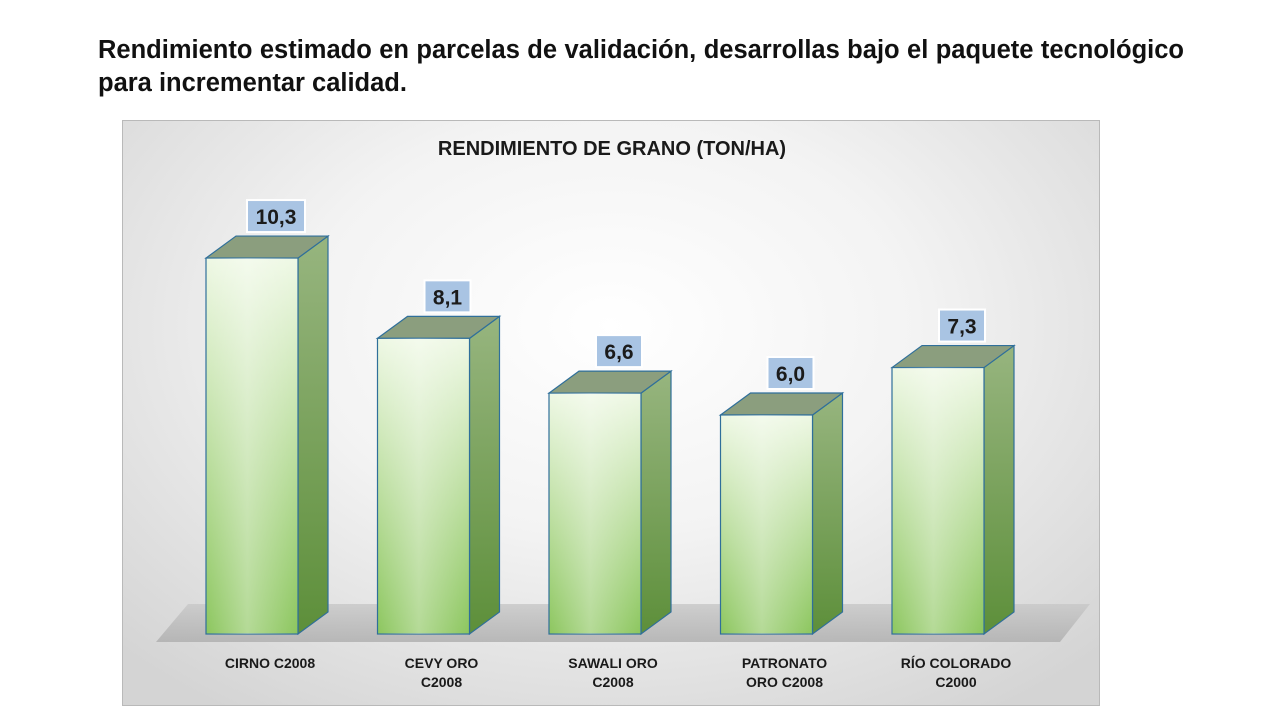 This screenshot has height=720, width=1280. What do you see at coordinates (784, 663) in the screenshot?
I see `category-label: PATRONATO` at bounding box center [784, 663].